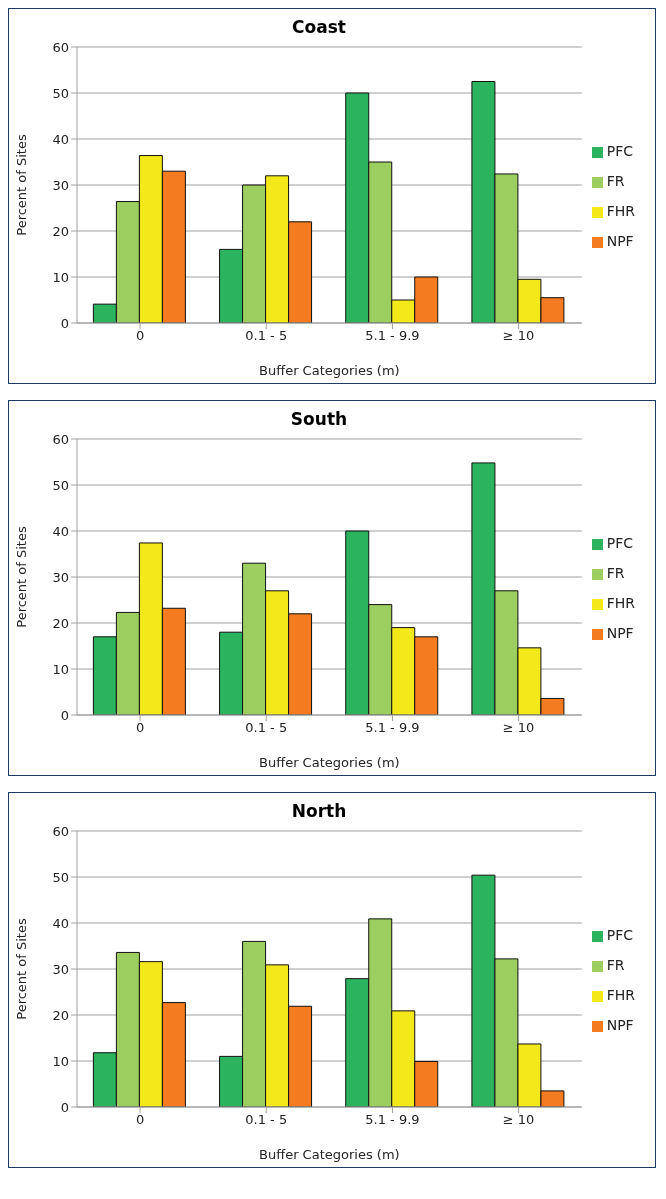 The height and width of the screenshot is (1199, 666). What do you see at coordinates (319, 419) in the screenshot?
I see `chart-title: South` at bounding box center [319, 419].